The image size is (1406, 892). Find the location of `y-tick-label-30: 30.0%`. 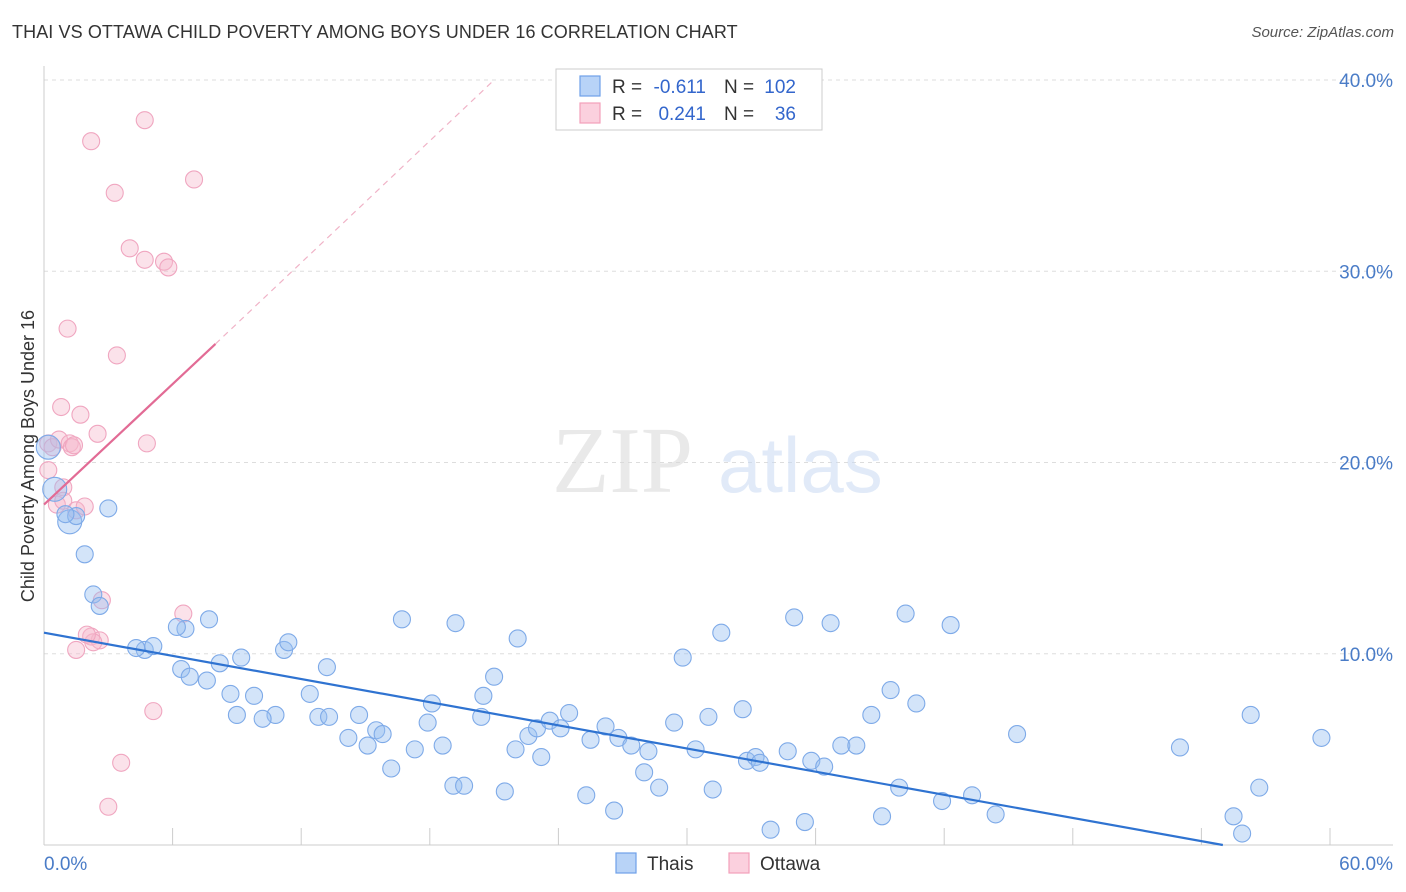

y-tick-label-30: 30.0% is located at coordinates (1366, 272).